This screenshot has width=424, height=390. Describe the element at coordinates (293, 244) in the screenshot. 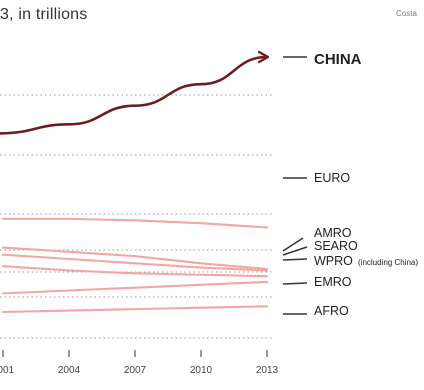

I see `leader-line-amro` at that location.